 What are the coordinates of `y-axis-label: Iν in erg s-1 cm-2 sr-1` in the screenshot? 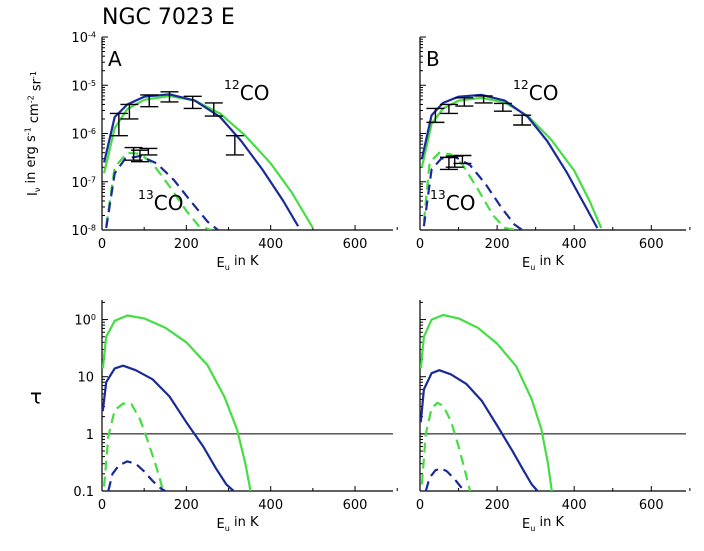 It's located at (34, 133).